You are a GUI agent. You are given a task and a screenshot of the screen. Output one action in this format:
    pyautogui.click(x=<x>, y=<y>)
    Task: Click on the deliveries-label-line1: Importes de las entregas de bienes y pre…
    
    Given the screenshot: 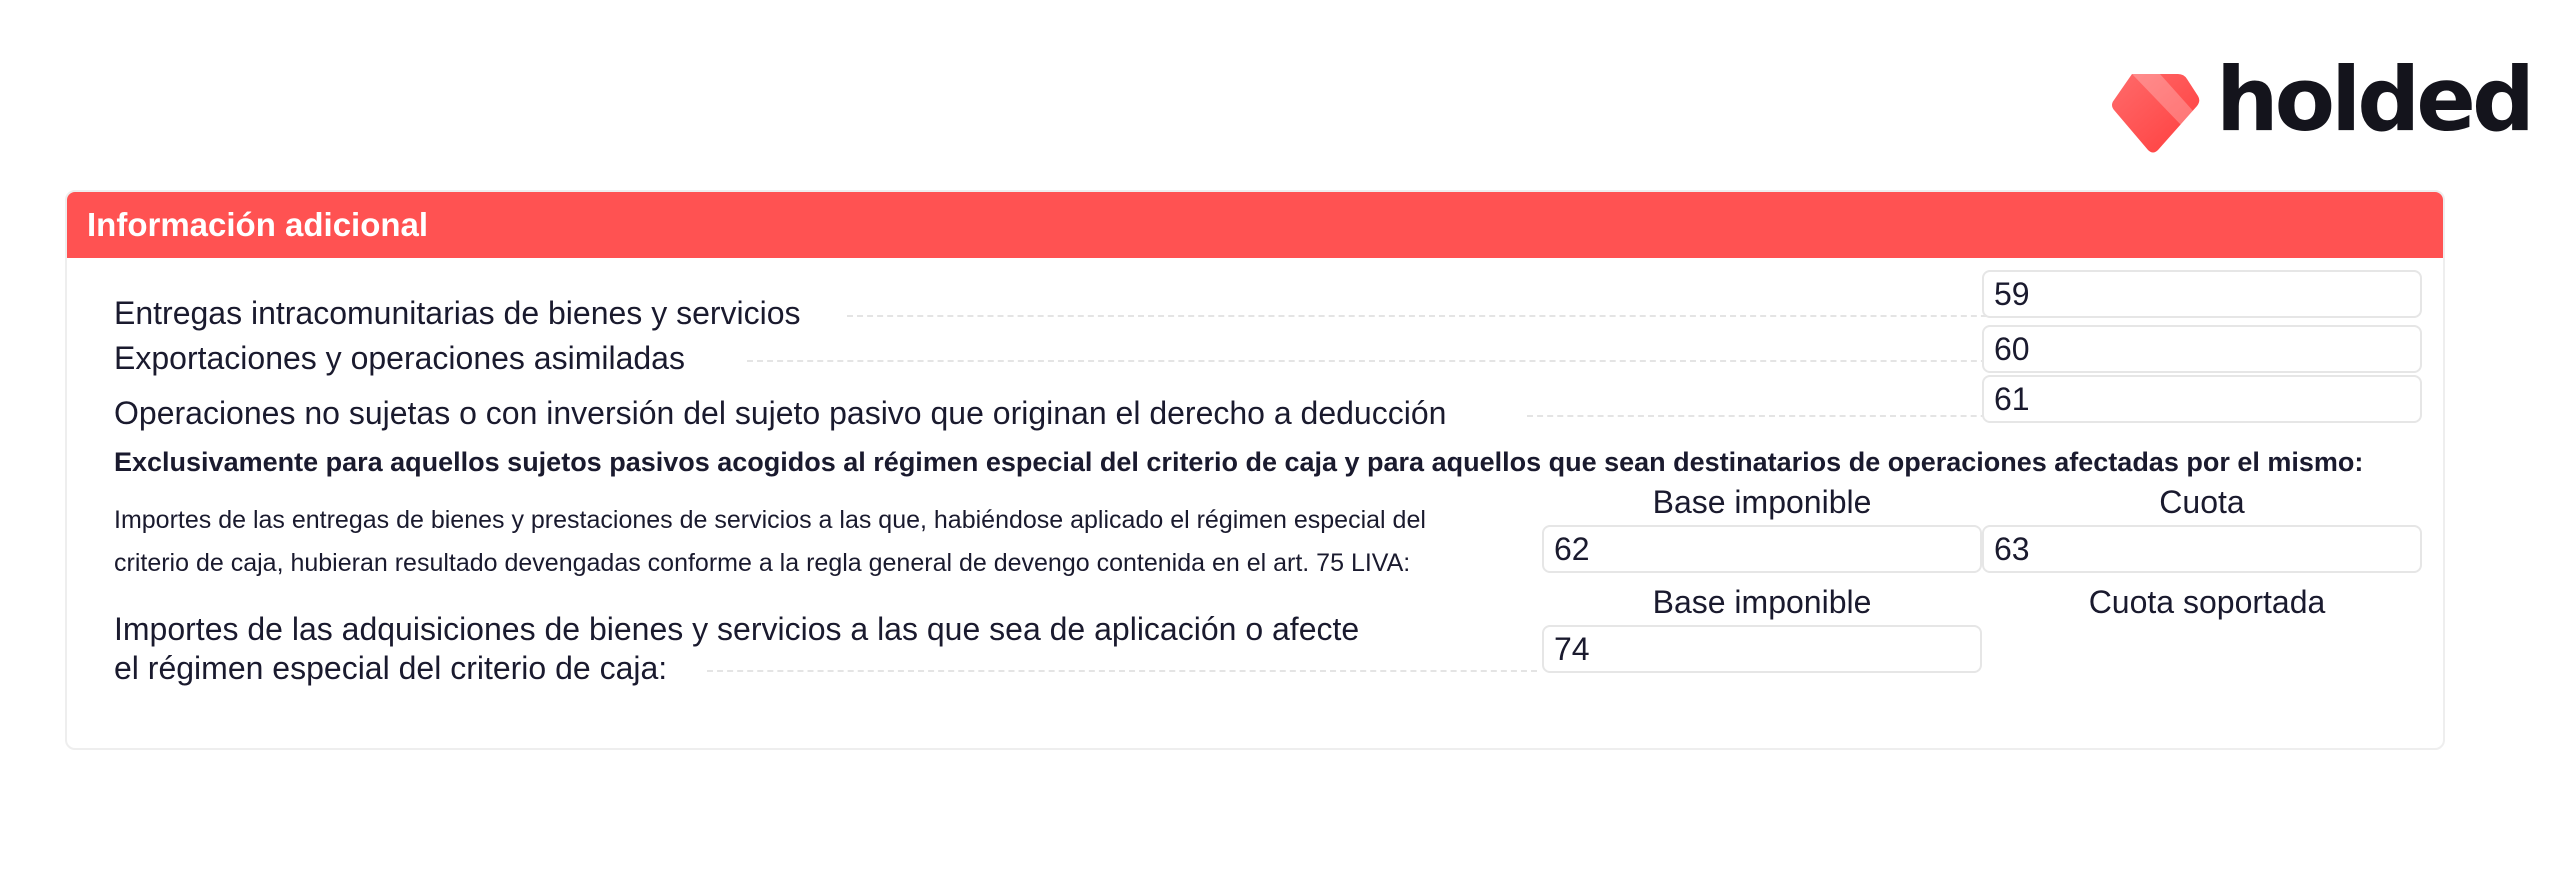 What is the action you would take?
    pyautogui.click(x=770, y=520)
    